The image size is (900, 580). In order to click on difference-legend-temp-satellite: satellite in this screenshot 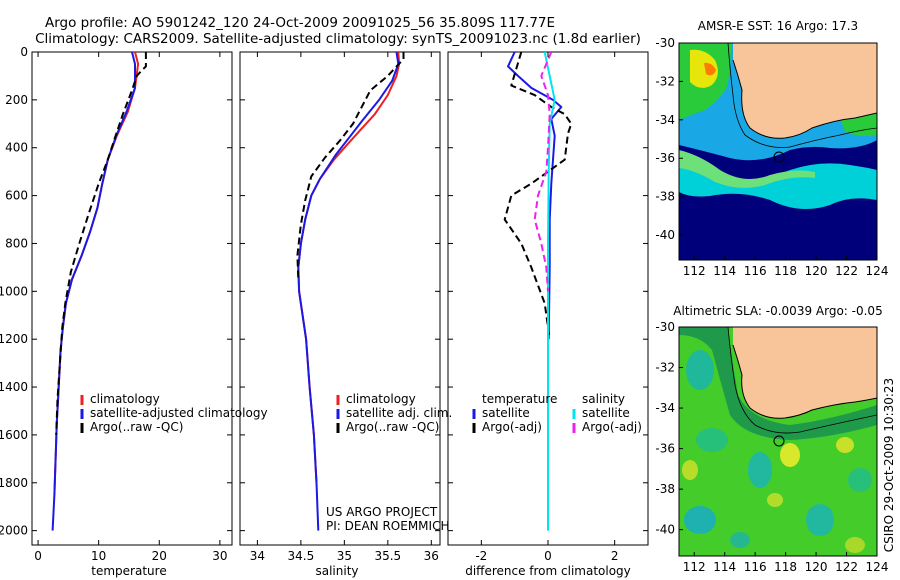, I will do `click(506, 413)`.